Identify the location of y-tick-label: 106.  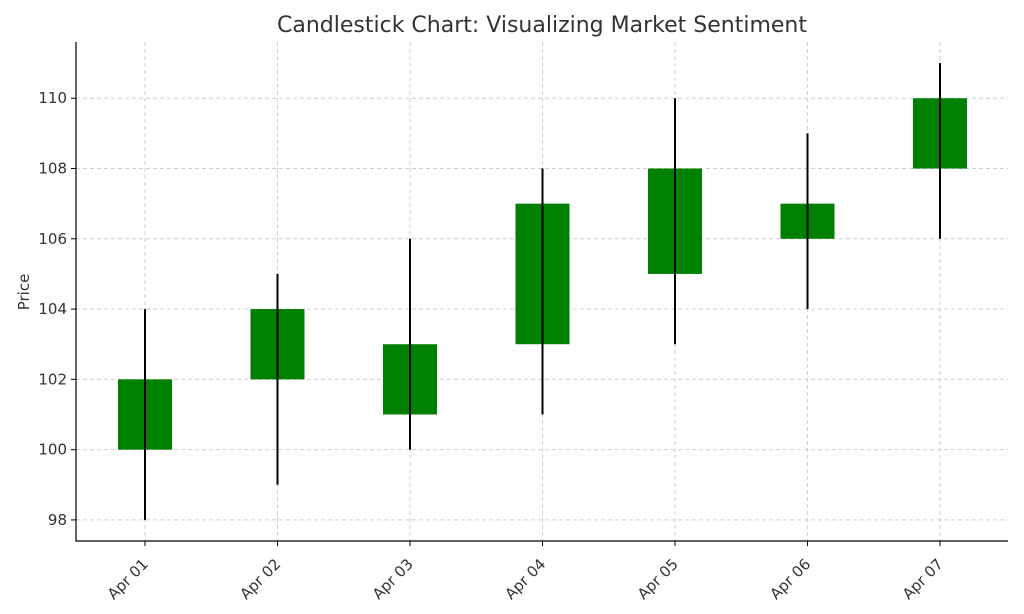
(52, 239).